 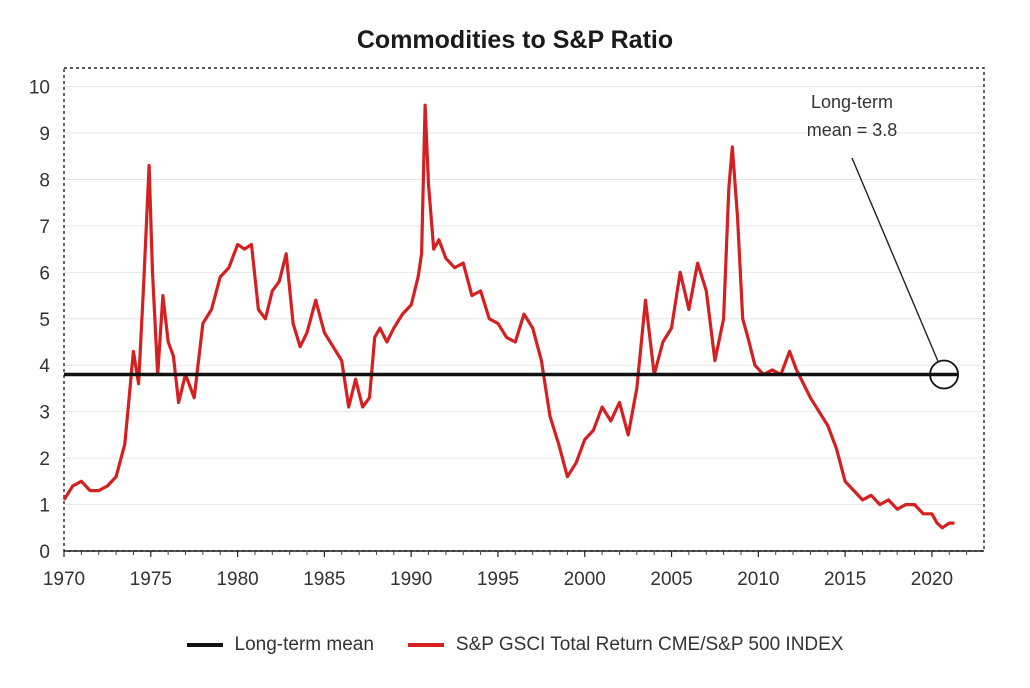 I want to click on chart-title: Commodities to S&P Ratio, so click(x=515, y=40).